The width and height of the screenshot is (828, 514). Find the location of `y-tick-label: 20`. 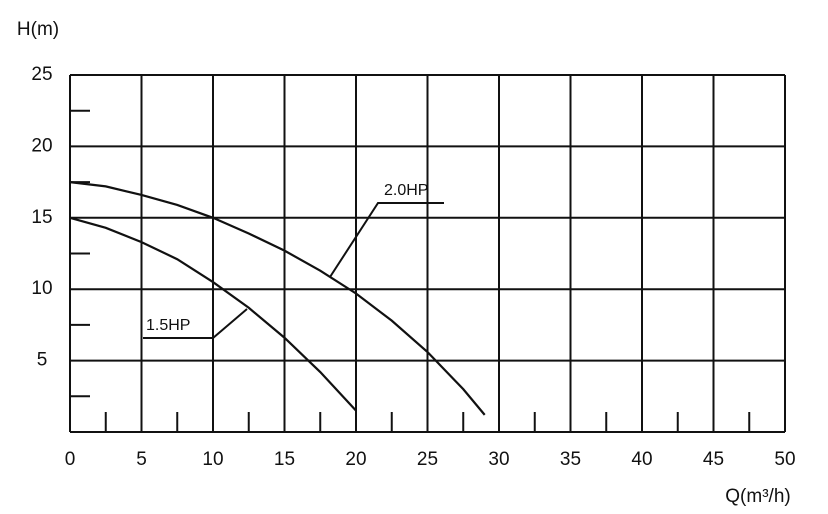

y-tick-label: 20 is located at coordinates (41, 145).